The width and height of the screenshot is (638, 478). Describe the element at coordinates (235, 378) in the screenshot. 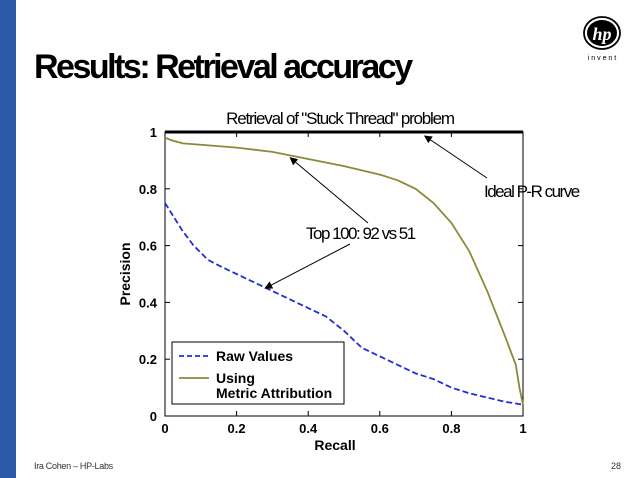

I see `legend-label: Using` at that location.